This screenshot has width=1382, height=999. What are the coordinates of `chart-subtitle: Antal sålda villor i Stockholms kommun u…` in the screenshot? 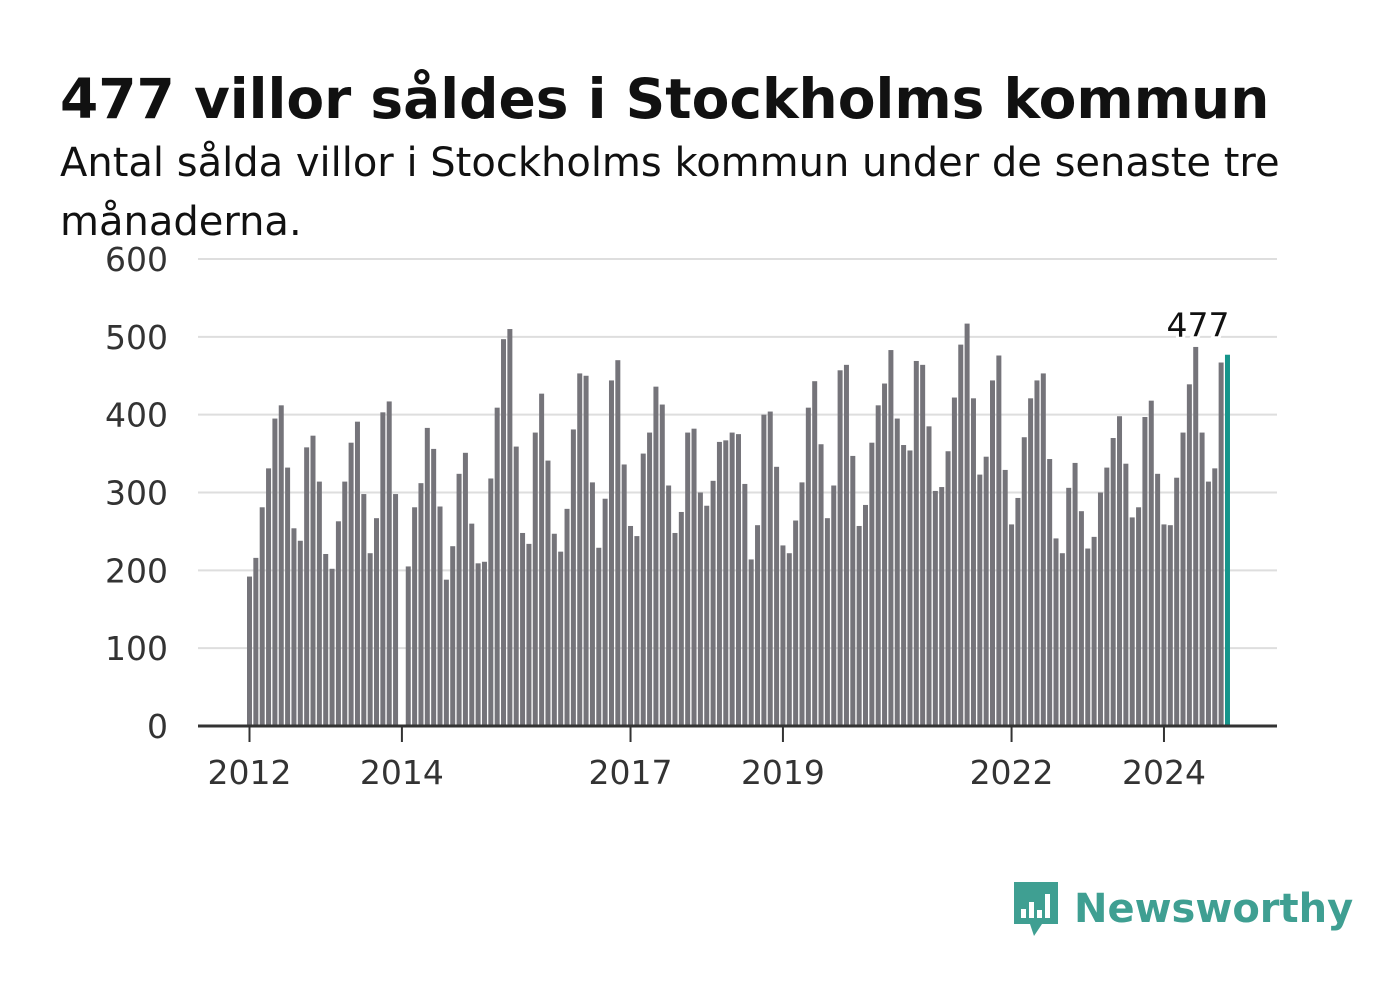 It's located at (670, 192).